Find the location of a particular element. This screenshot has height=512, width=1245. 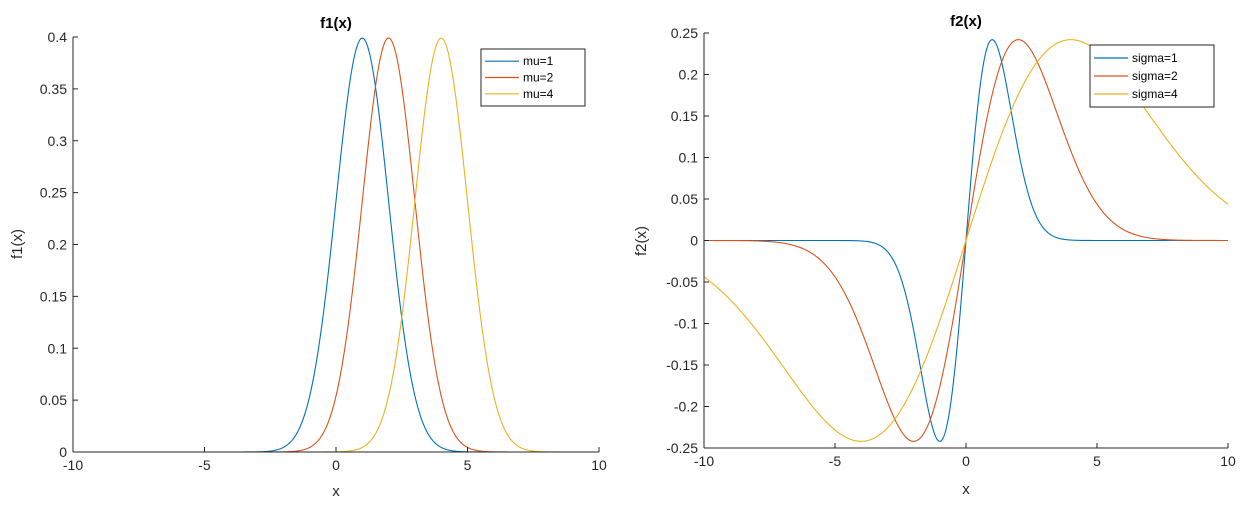

chart-f2-legend: sigma=1 sigma=2 sigma=4 is located at coordinates (1152, 76).